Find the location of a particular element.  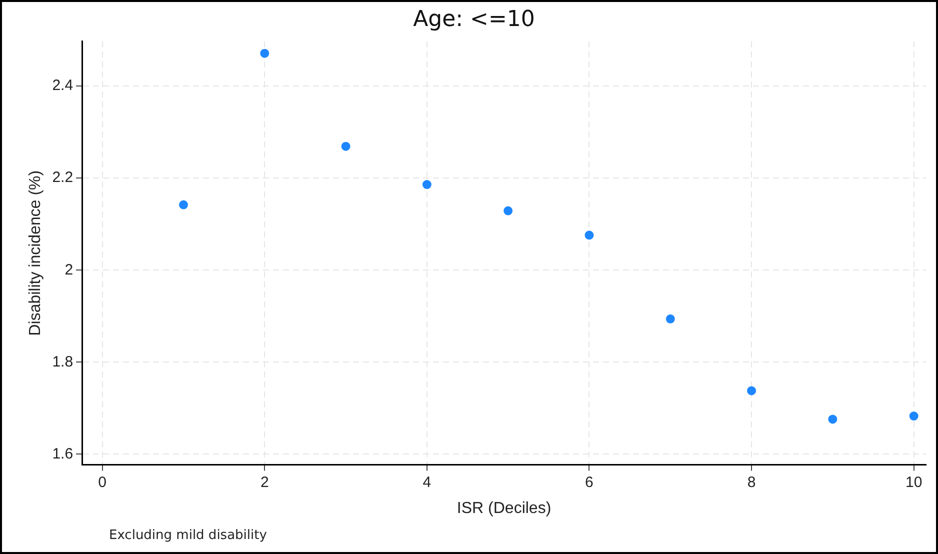

x-tick-label: 4 is located at coordinates (427, 482).